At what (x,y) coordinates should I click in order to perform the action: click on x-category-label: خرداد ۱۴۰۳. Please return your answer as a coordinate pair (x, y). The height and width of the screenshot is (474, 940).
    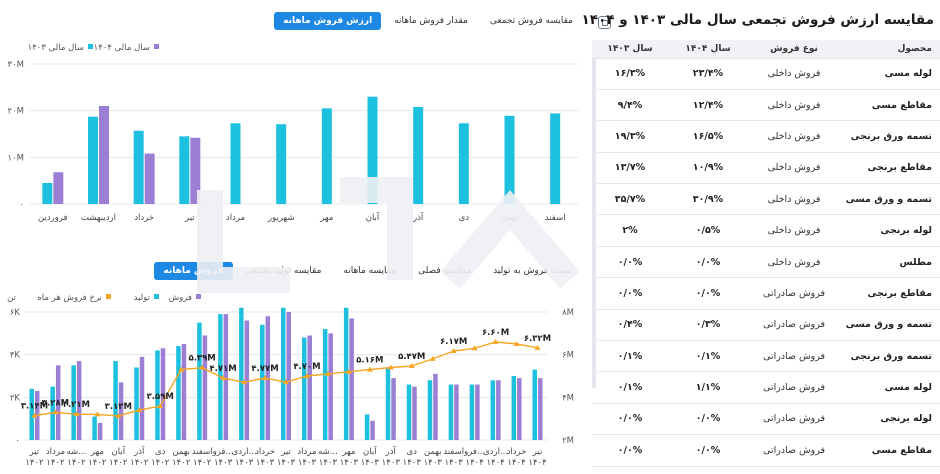
    Looking at the image, I should click on (265, 457).